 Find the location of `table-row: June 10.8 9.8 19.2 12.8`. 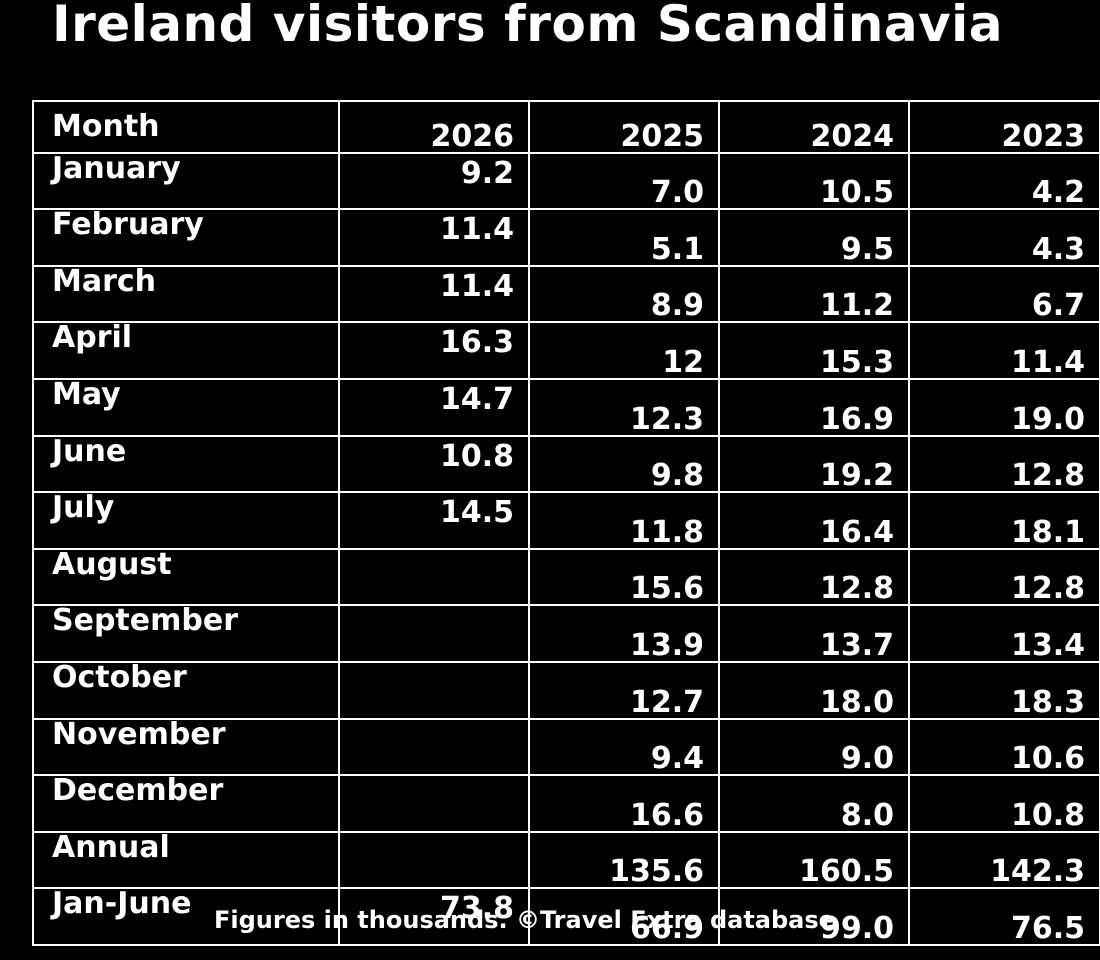

table-row: June 10.8 9.8 19.2 12.8 is located at coordinates (566, 464).